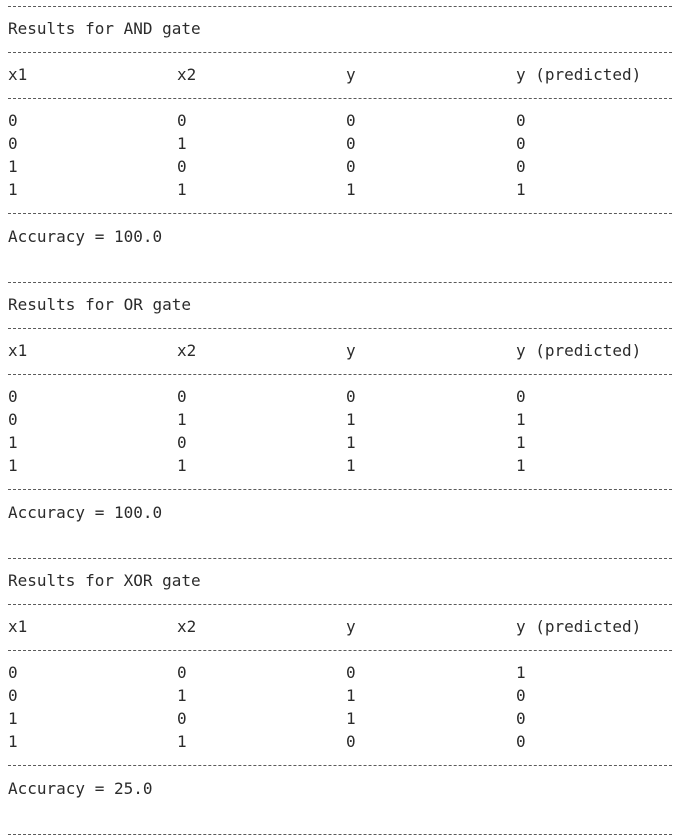 This screenshot has width=688, height=840. I want to click on section-title: Results for AND gate, so click(104, 28).